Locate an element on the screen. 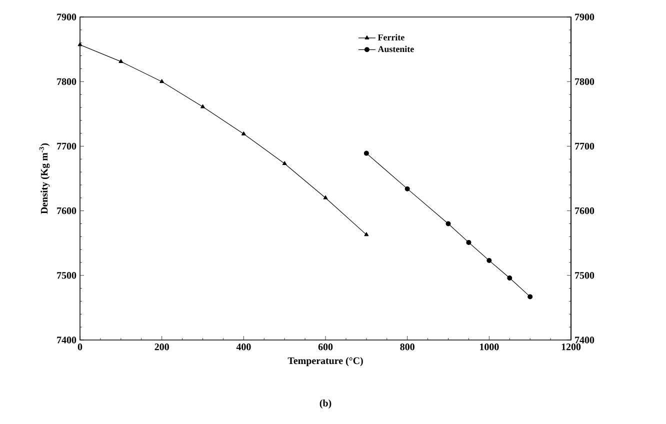 The width and height of the screenshot is (666, 424). x-tick-label: 400 is located at coordinates (243, 347).